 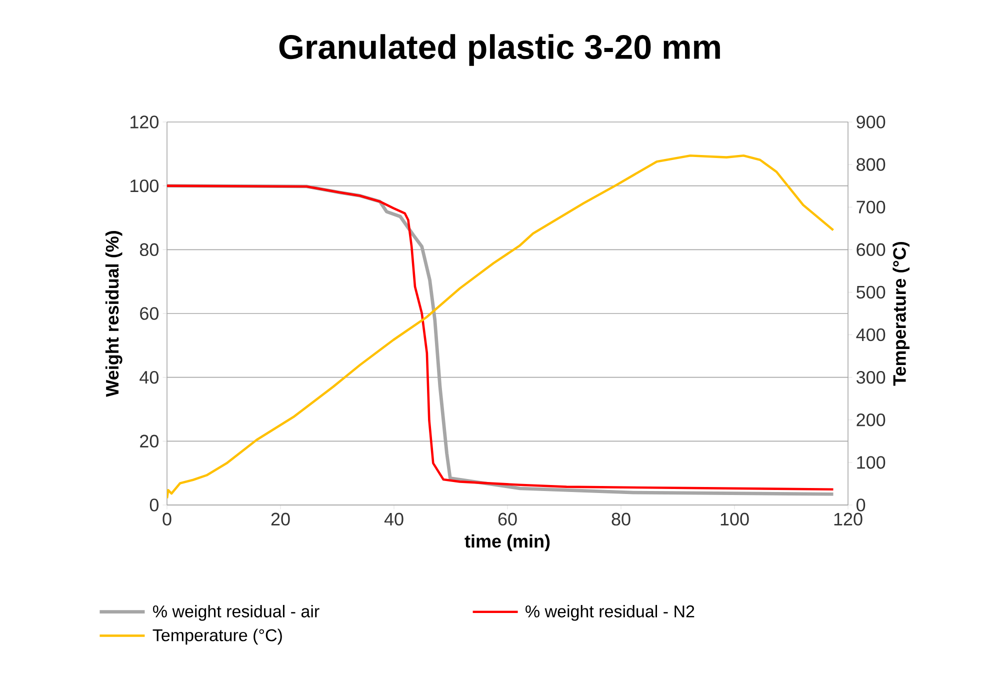 What do you see at coordinates (149, 249) in the screenshot?
I see `y-tick-label: 80` at bounding box center [149, 249].